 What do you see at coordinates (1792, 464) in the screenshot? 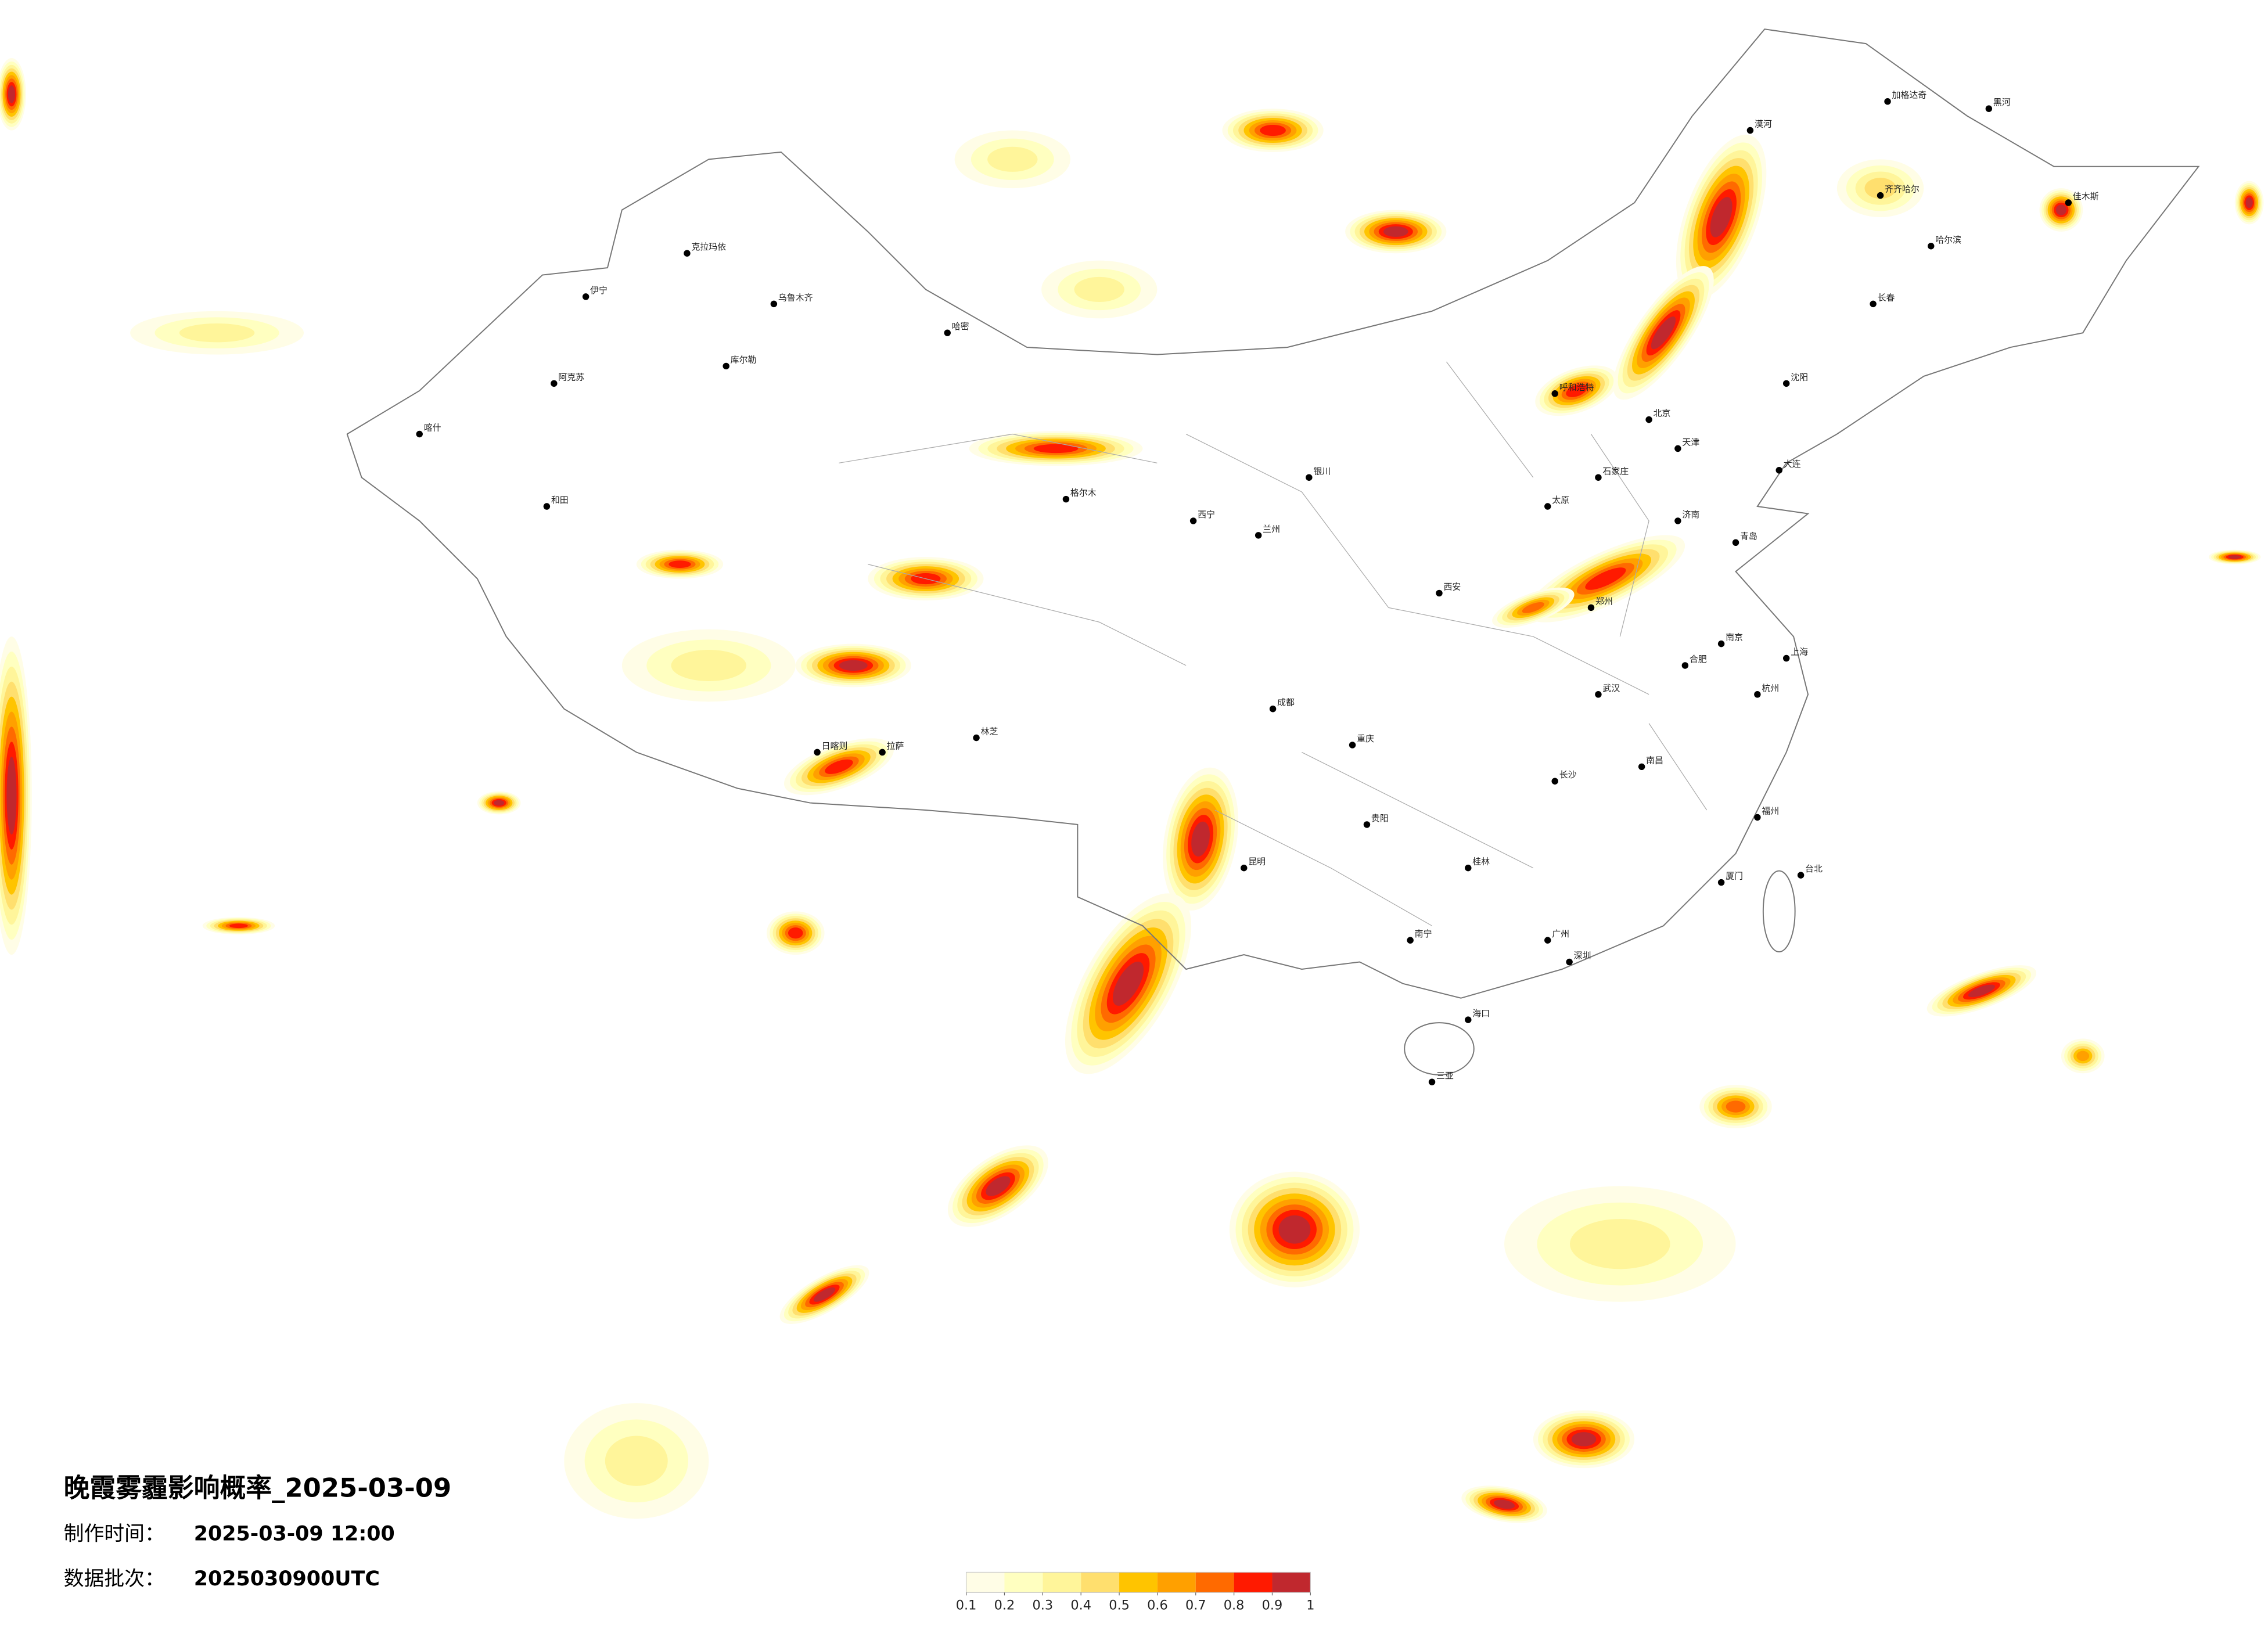
I see `city-label: 大连` at bounding box center [1792, 464].